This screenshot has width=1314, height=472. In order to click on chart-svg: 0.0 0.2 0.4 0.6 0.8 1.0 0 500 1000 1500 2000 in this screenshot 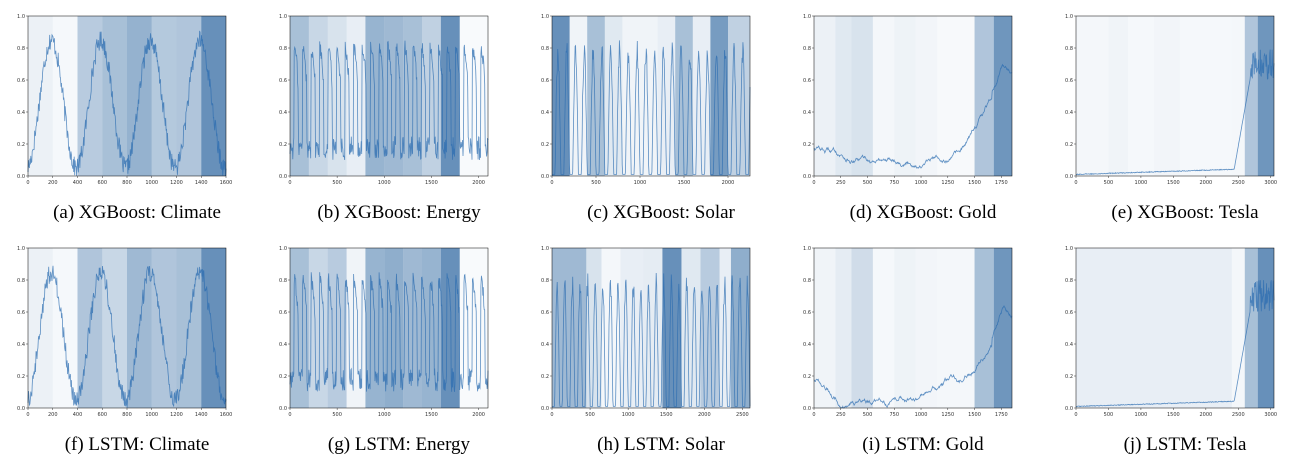, I will do `click(646, 100)`.